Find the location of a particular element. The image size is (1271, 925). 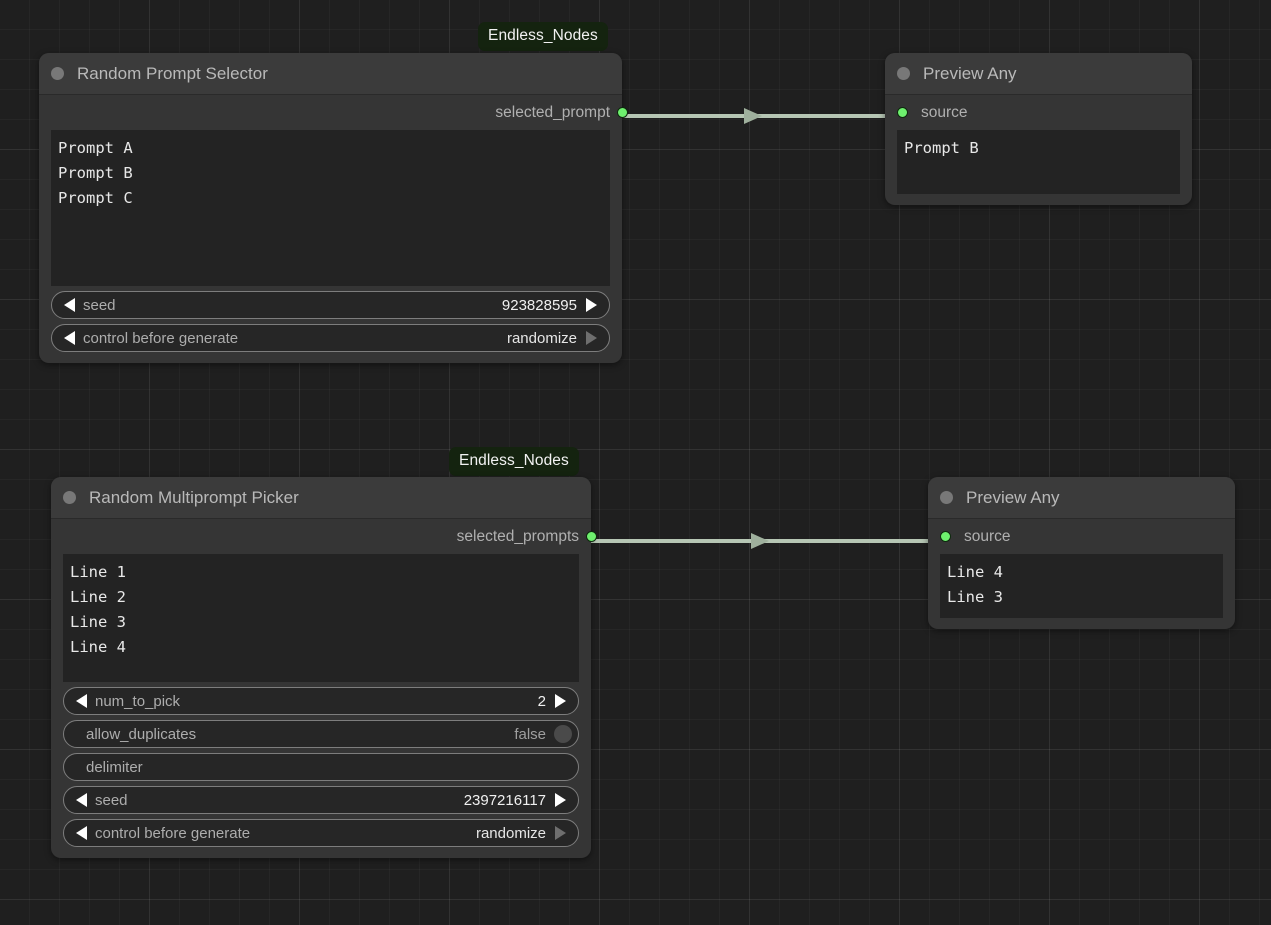

widget-allow-duplicates: allow_duplicates false is located at coordinates (321, 734).